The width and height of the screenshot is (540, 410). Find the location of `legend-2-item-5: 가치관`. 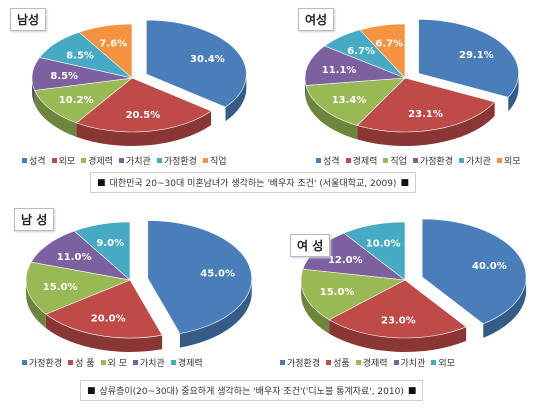

legend-2-item-5: 가치관 is located at coordinates (475, 160).